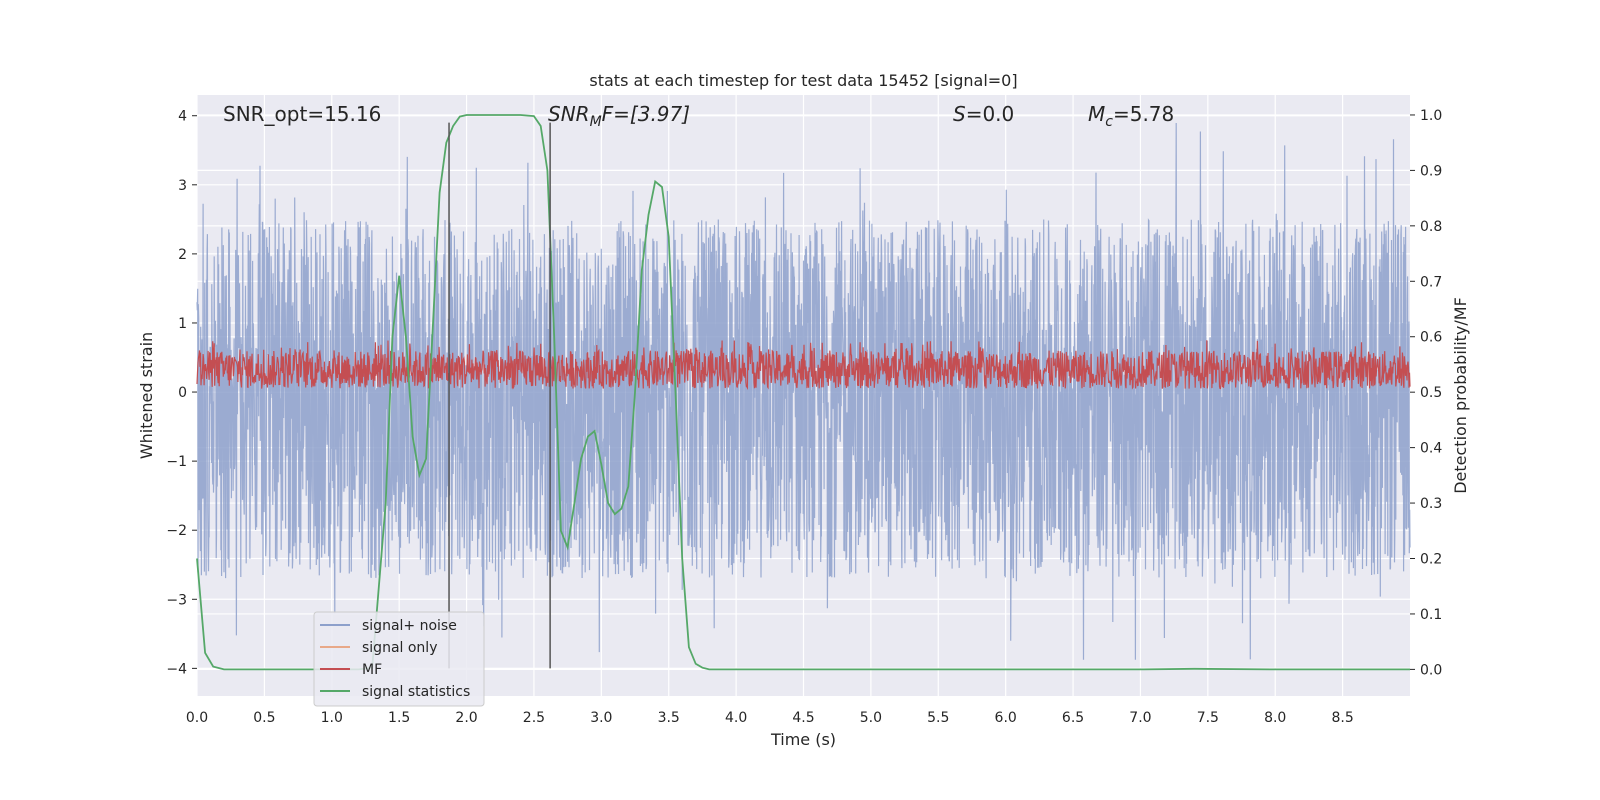  Describe the element at coordinates (372, 670) in the screenshot. I see `legend-label: MF` at that location.